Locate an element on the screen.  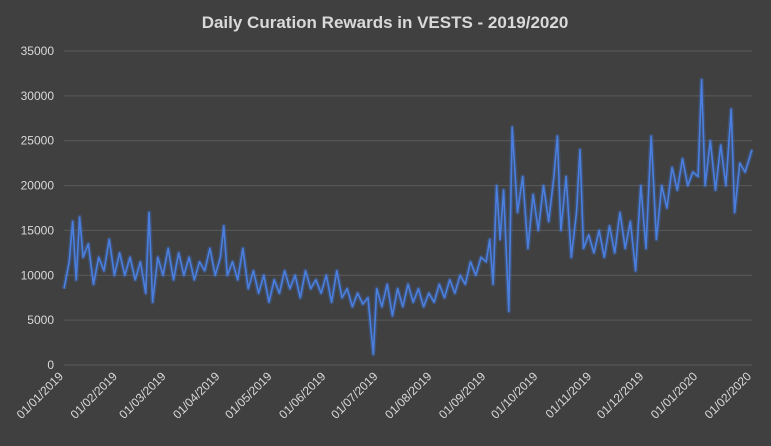
x-tick-label: 01/12/2019 is located at coordinates (620, 395).